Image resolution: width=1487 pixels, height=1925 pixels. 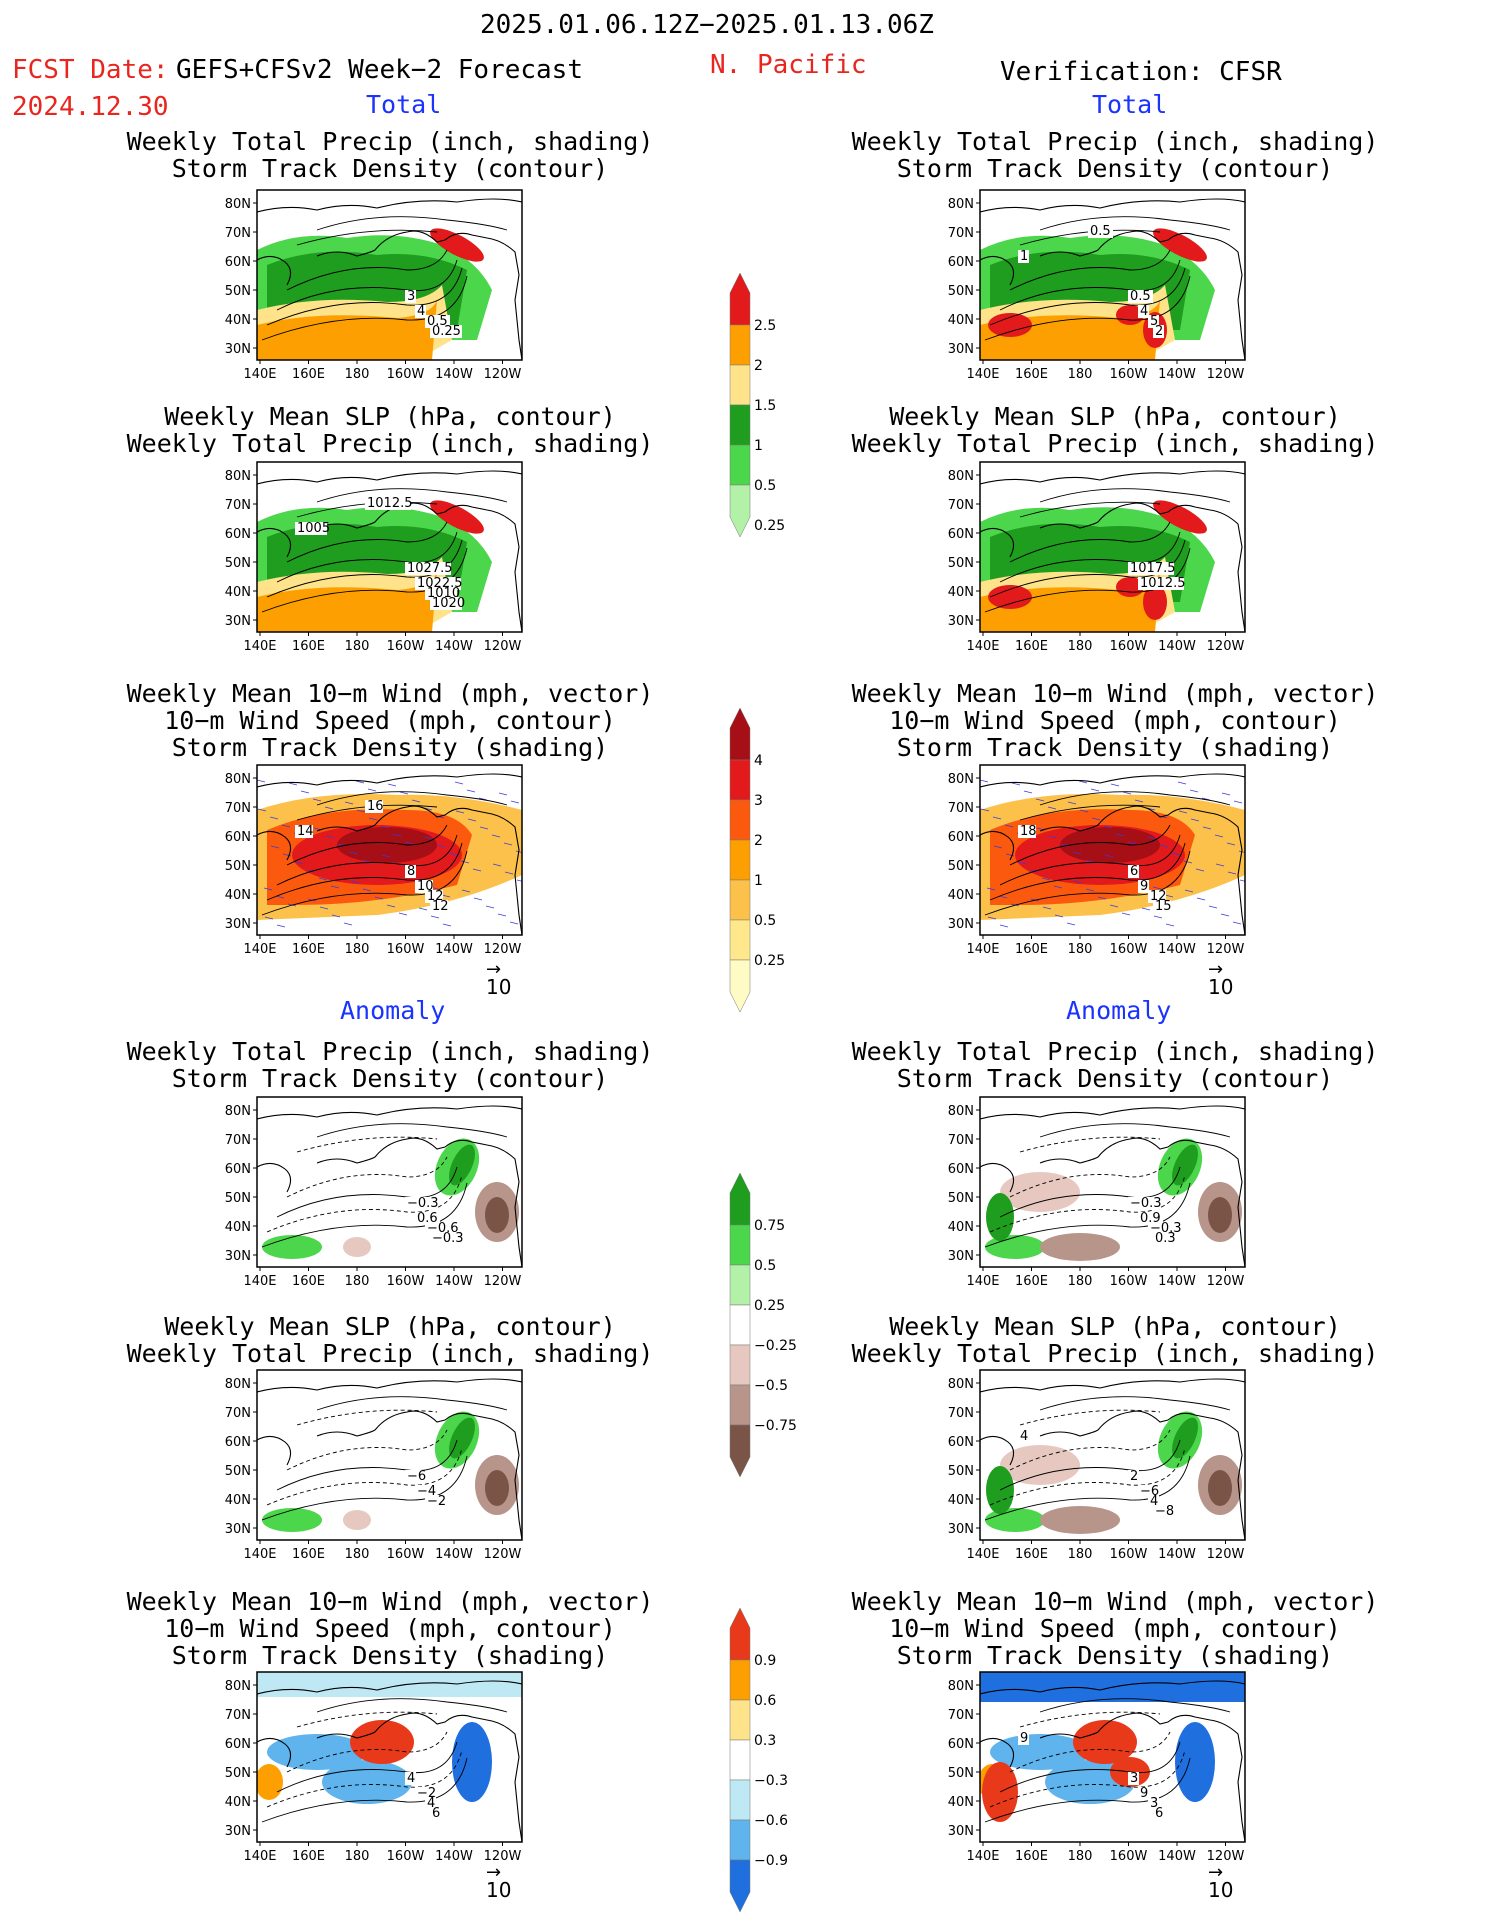 I want to click on vector-ref-ob-total: → 10, so click(x=1221, y=979).